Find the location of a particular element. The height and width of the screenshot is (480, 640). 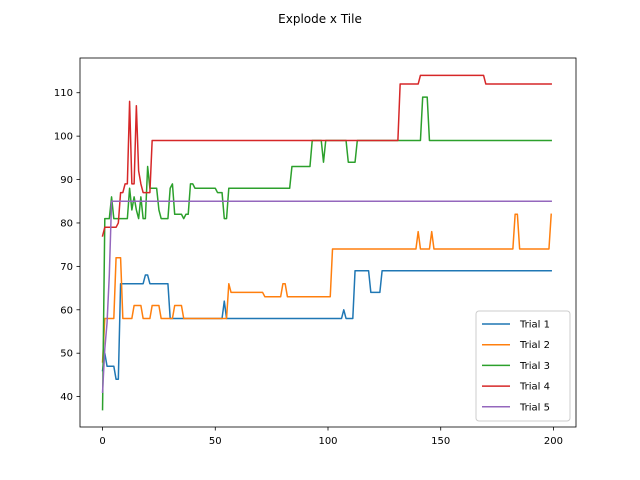

legend-label-trial-3: Trial 3 is located at coordinates (534, 366).